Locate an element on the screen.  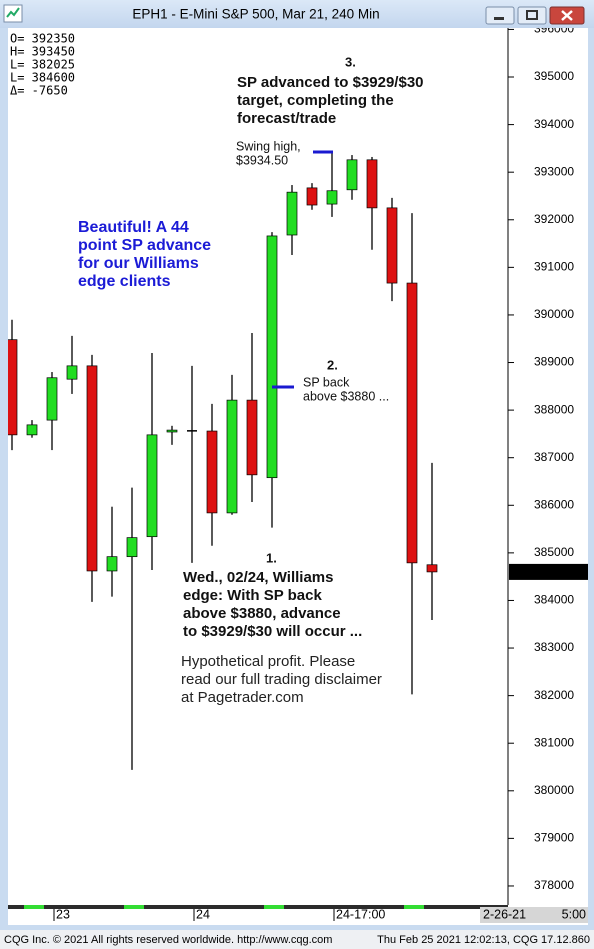
window-title: EPH1 - E-Mini S&P 500, Mar 21, 240 Min is located at coordinates (255, 14).